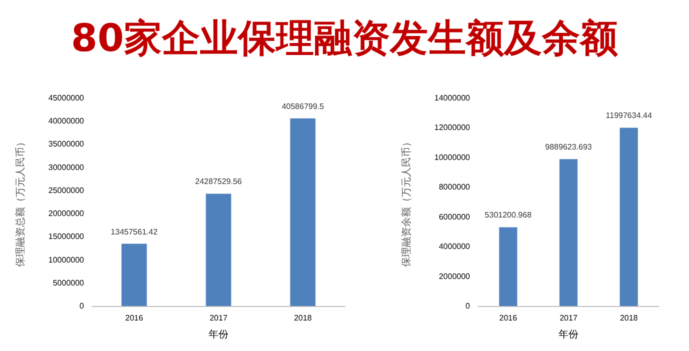  Describe the element at coordinates (629, 115) in the screenshot. I see `data-label: 11997634.44` at that location.